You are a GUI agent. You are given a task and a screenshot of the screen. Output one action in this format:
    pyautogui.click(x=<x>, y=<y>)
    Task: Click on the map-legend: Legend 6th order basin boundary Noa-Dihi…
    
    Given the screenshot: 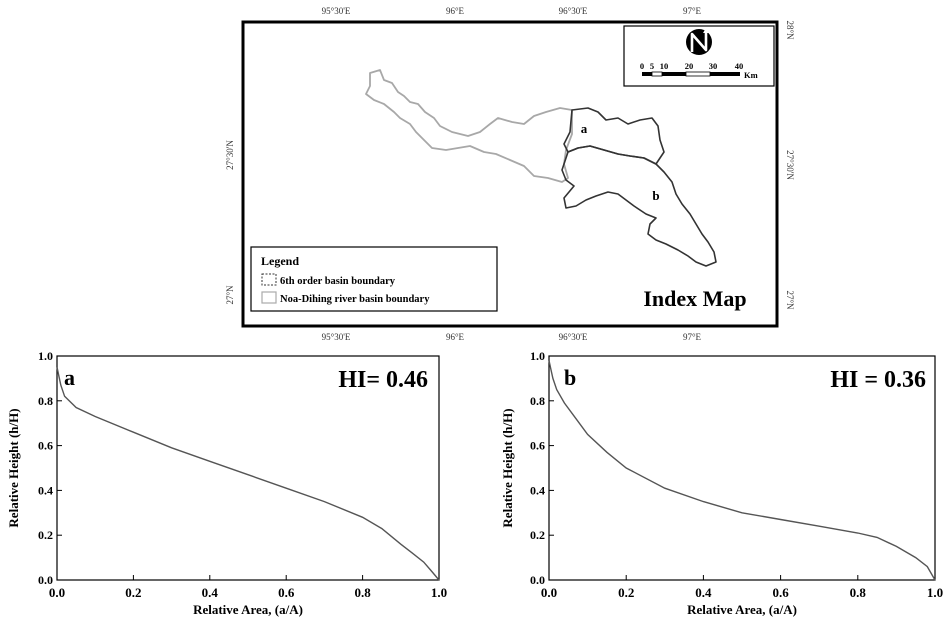 What is the action you would take?
    pyautogui.click(x=374, y=279)
    